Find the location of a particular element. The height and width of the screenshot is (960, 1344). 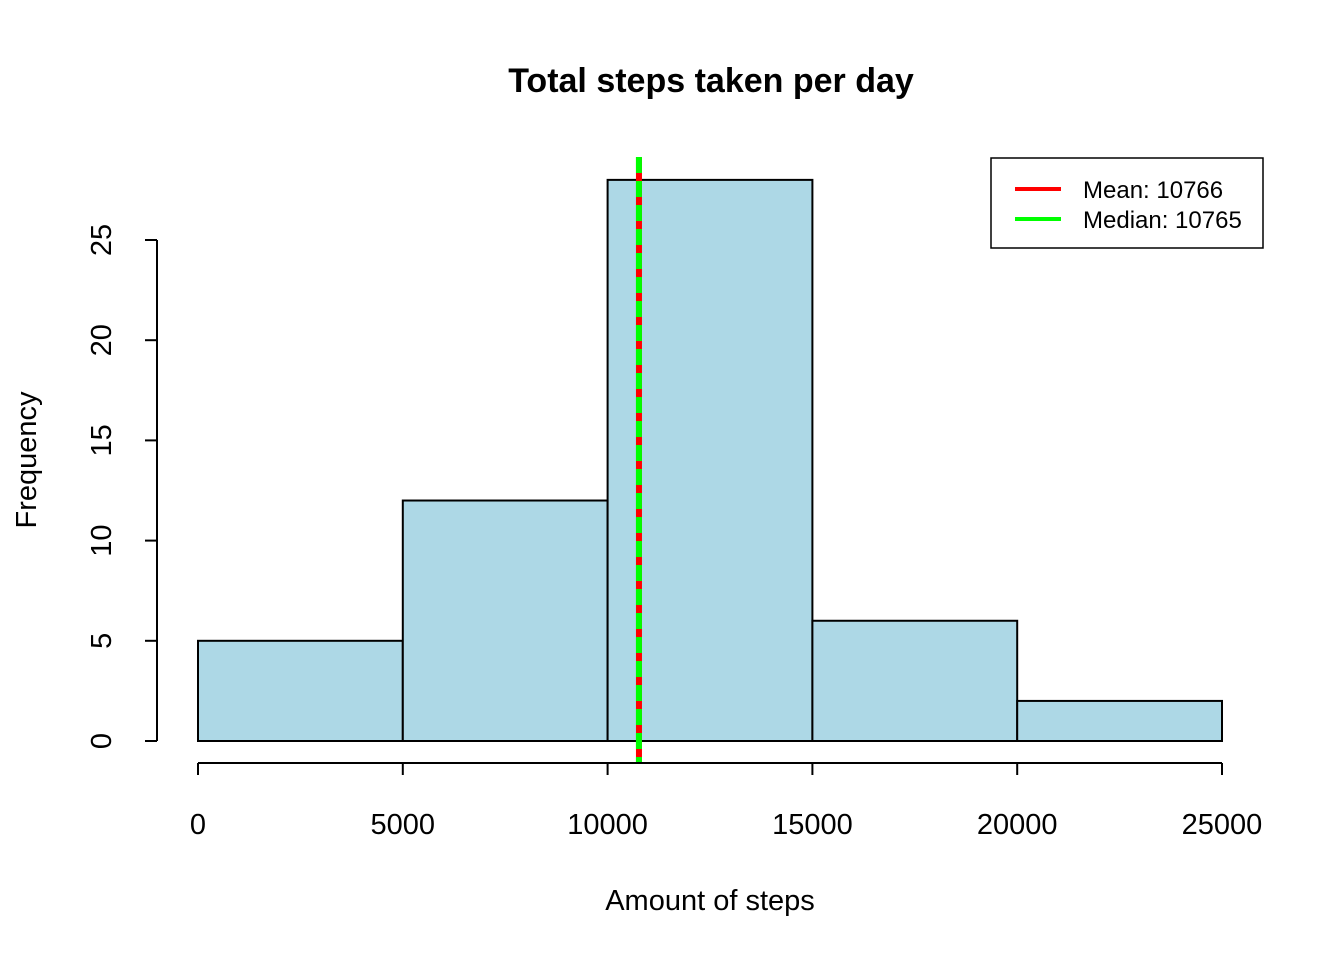

y-tick-label-5: 25 is located at coordinates (102, 240).